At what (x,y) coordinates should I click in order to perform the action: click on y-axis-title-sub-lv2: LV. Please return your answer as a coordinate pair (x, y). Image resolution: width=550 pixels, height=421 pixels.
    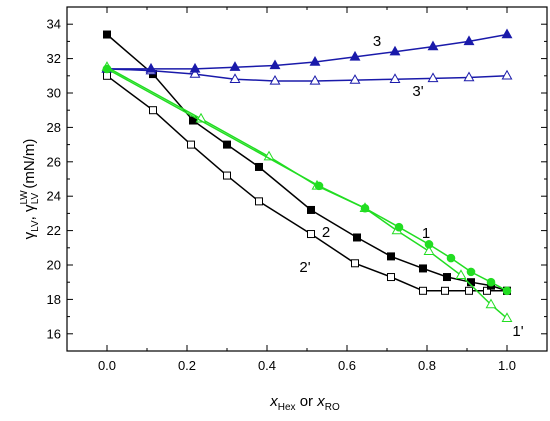
    Looking at the image, I should click on (35, 198).